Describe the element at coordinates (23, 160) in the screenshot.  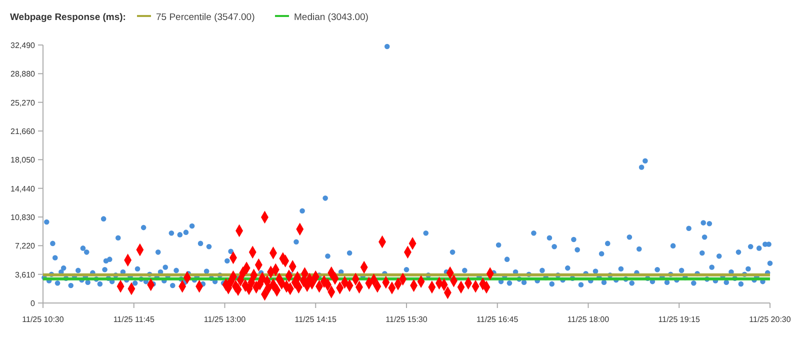
I see `y-tick-label: 18,050` at that location.